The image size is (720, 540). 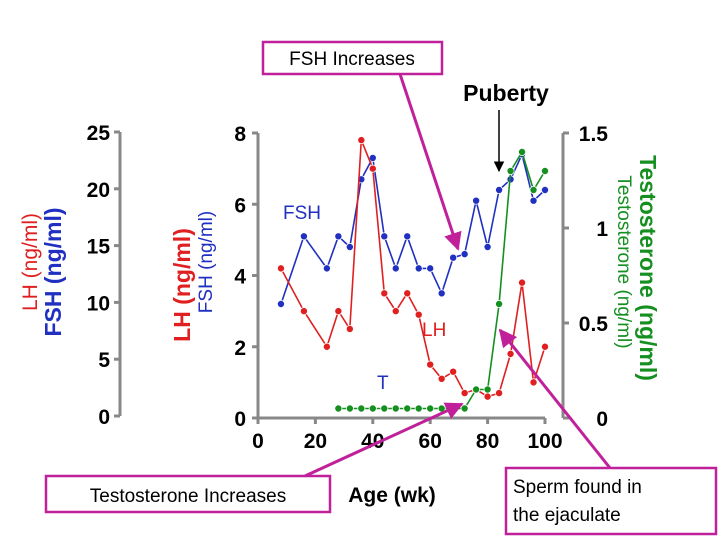 I want to click on x-axis-tick-label: 60, so click(x=430, y=441).